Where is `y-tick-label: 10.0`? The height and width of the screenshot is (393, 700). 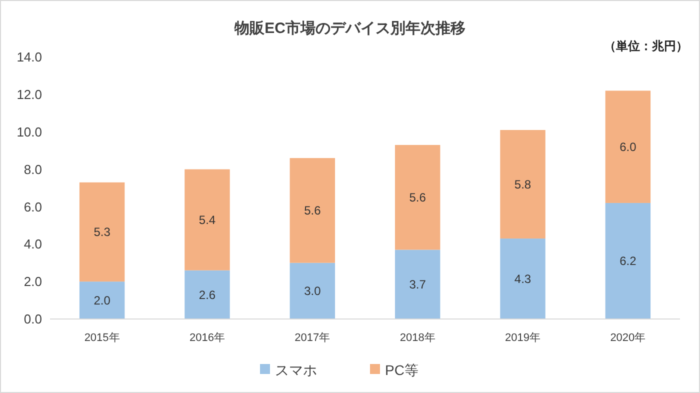
y-tick-label: 10.0 is located at coordinates (29, 132).